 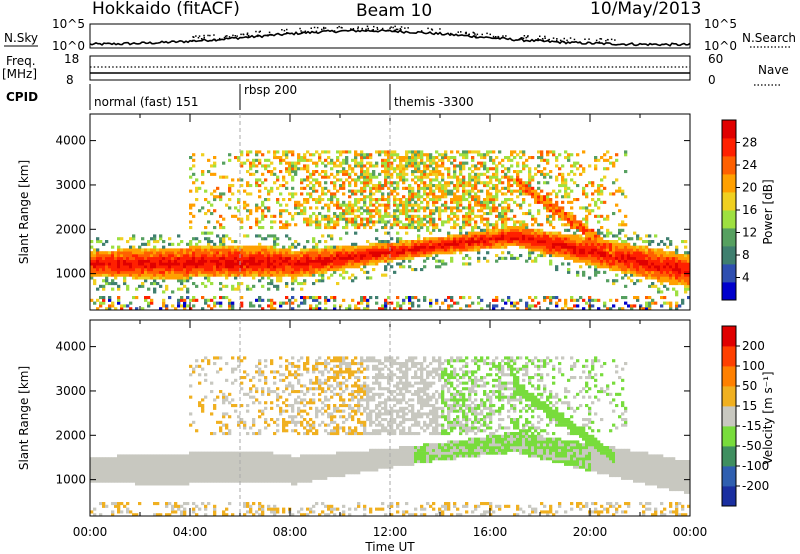 I want to click on freq-label: Freq., so click(x=21, y=61).